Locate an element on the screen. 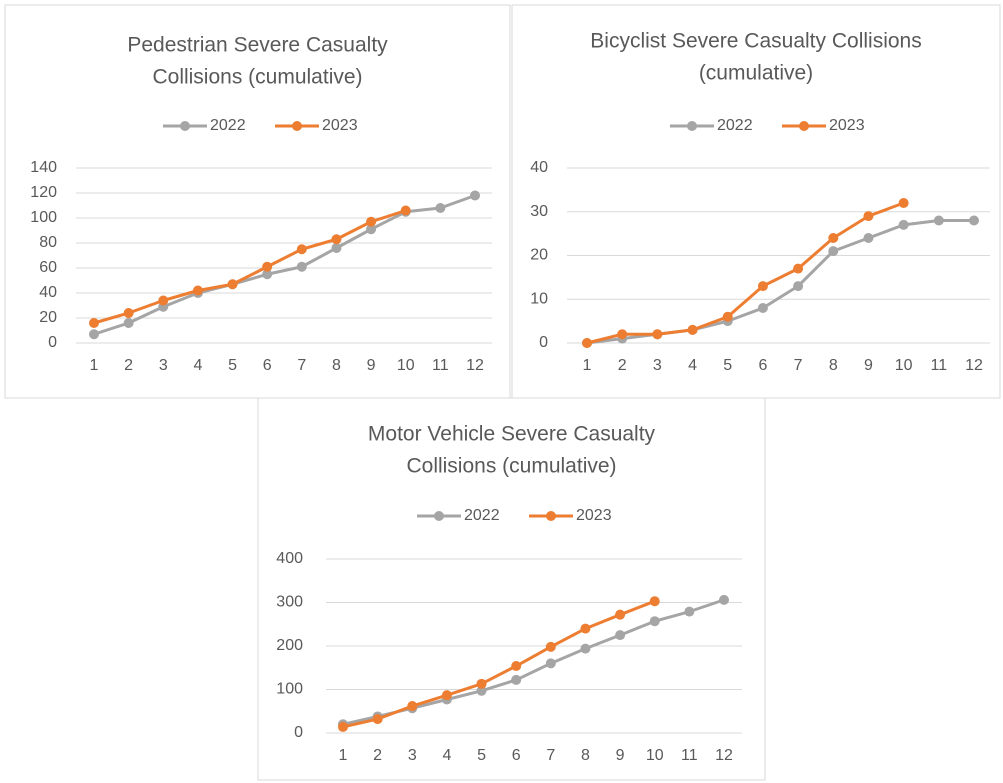 The width and height of the screenshot is (1003, 783). y-tick-label: 40 is located at coordinates (539, 167).